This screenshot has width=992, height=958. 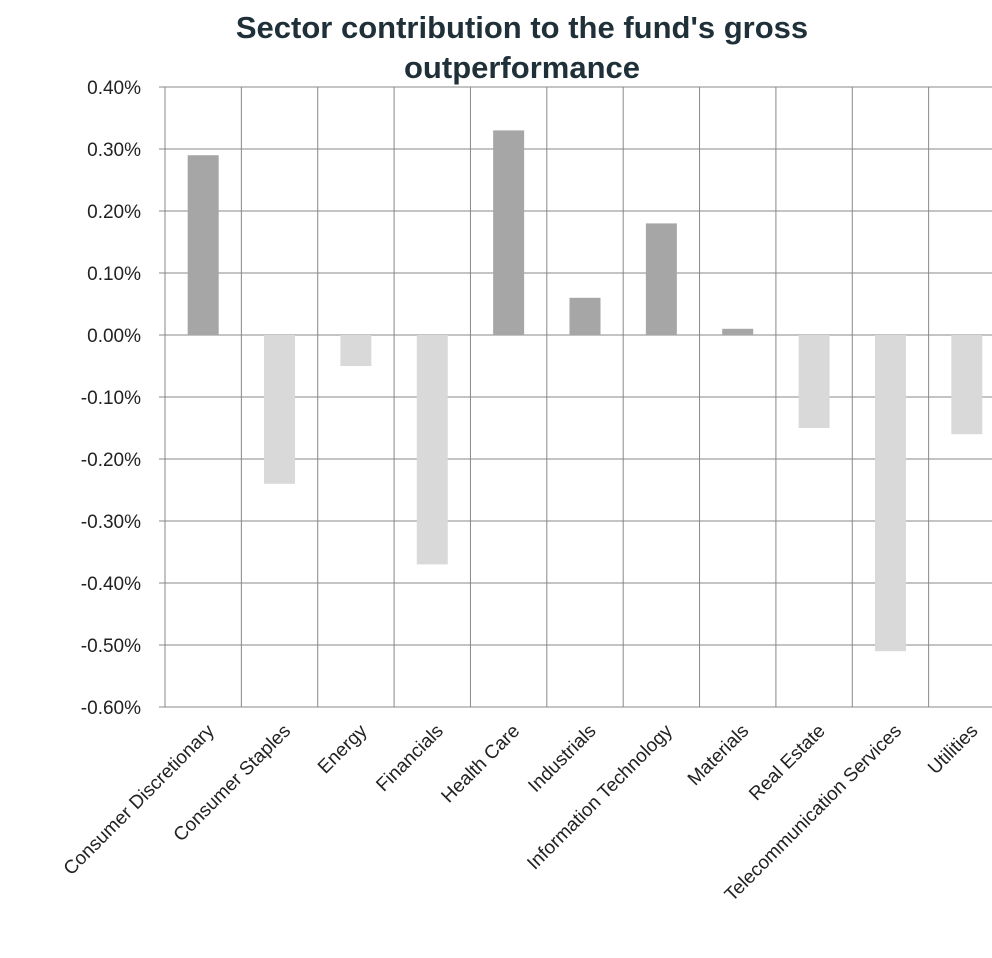 What do you see at coordinates (111, 522) in the screenshot?
I see `y-tick-label: -0.30%` at bounding box center [111, 522].